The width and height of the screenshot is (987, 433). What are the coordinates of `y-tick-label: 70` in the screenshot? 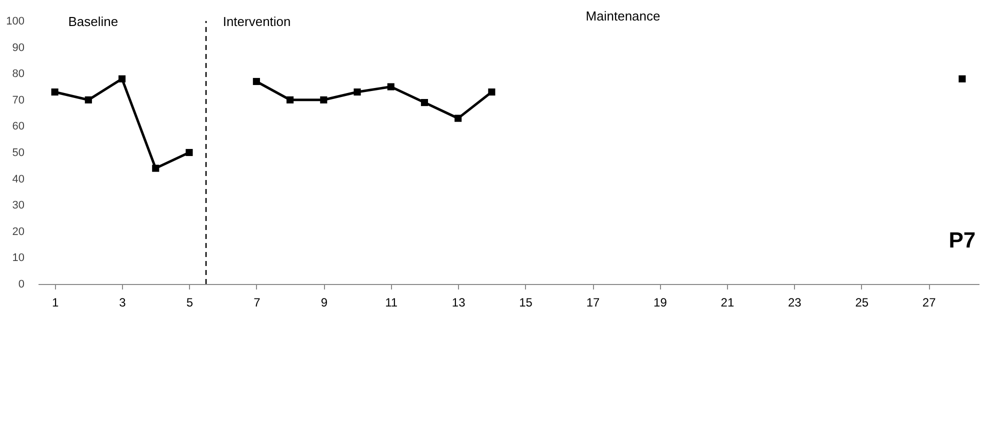 It's located at (18, 100).